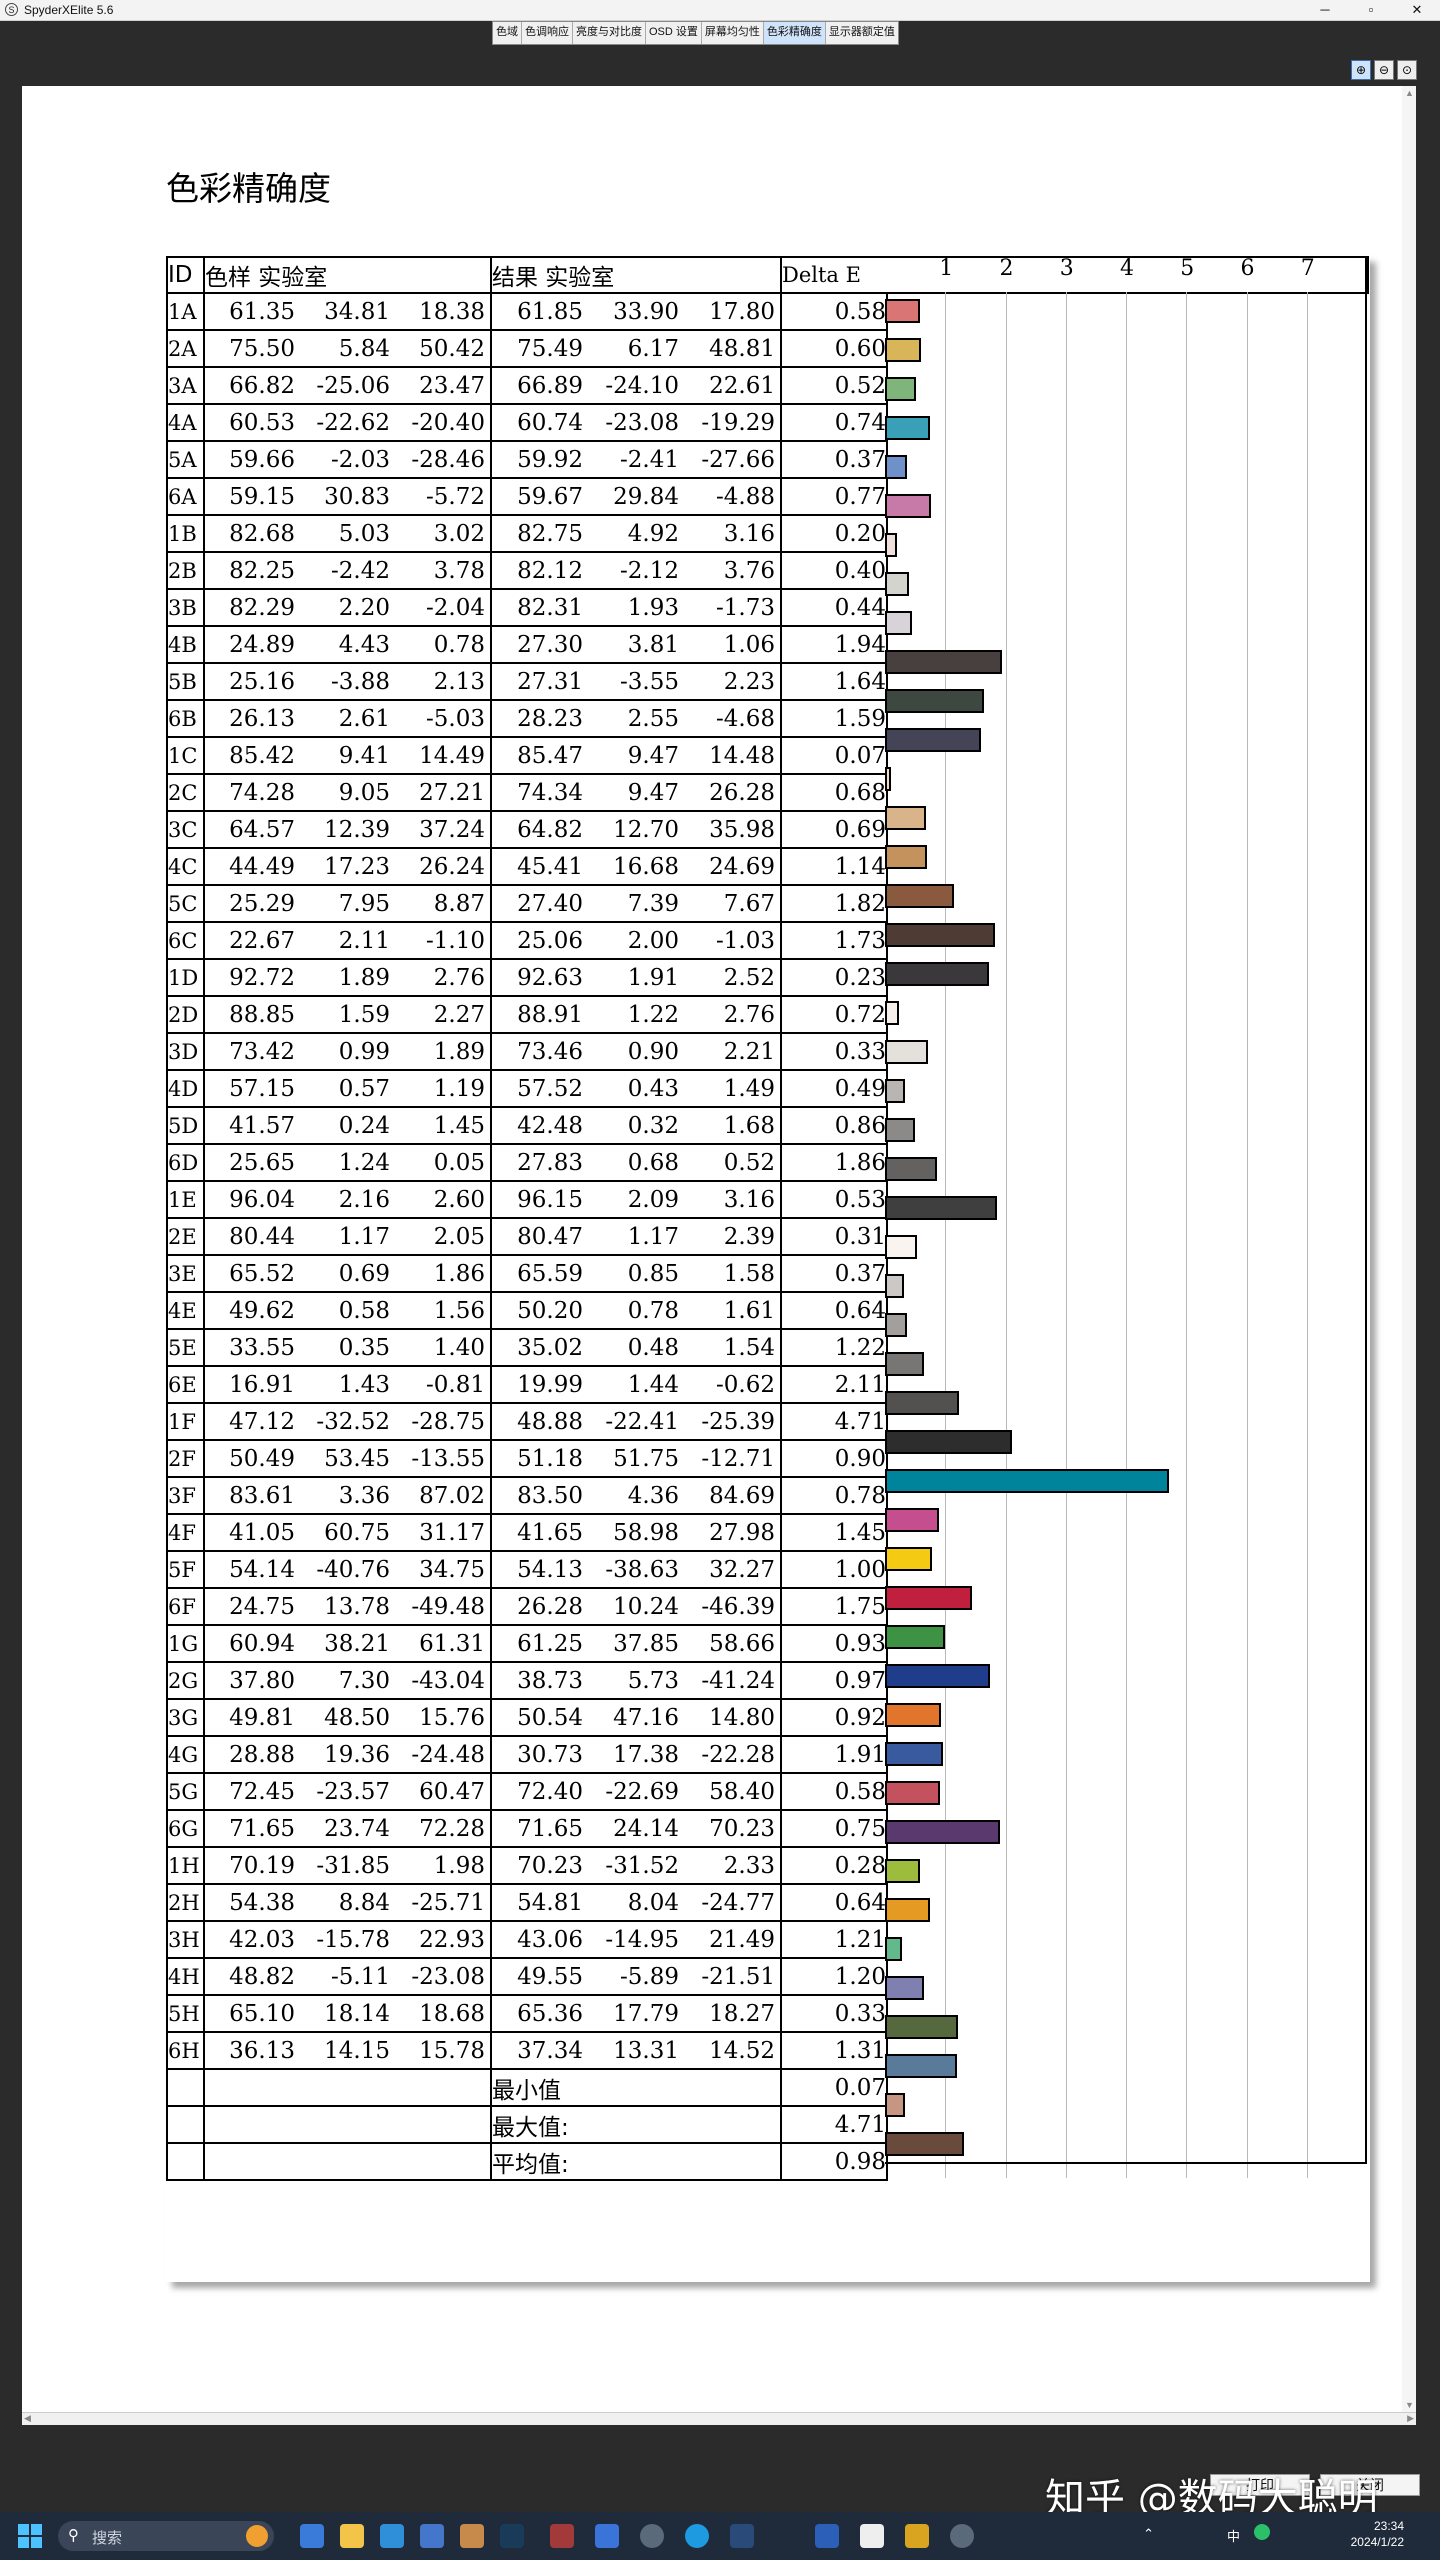  Describe the element at coordinates (392, 2536) in the screenshot. I see `store-icon` at that location.